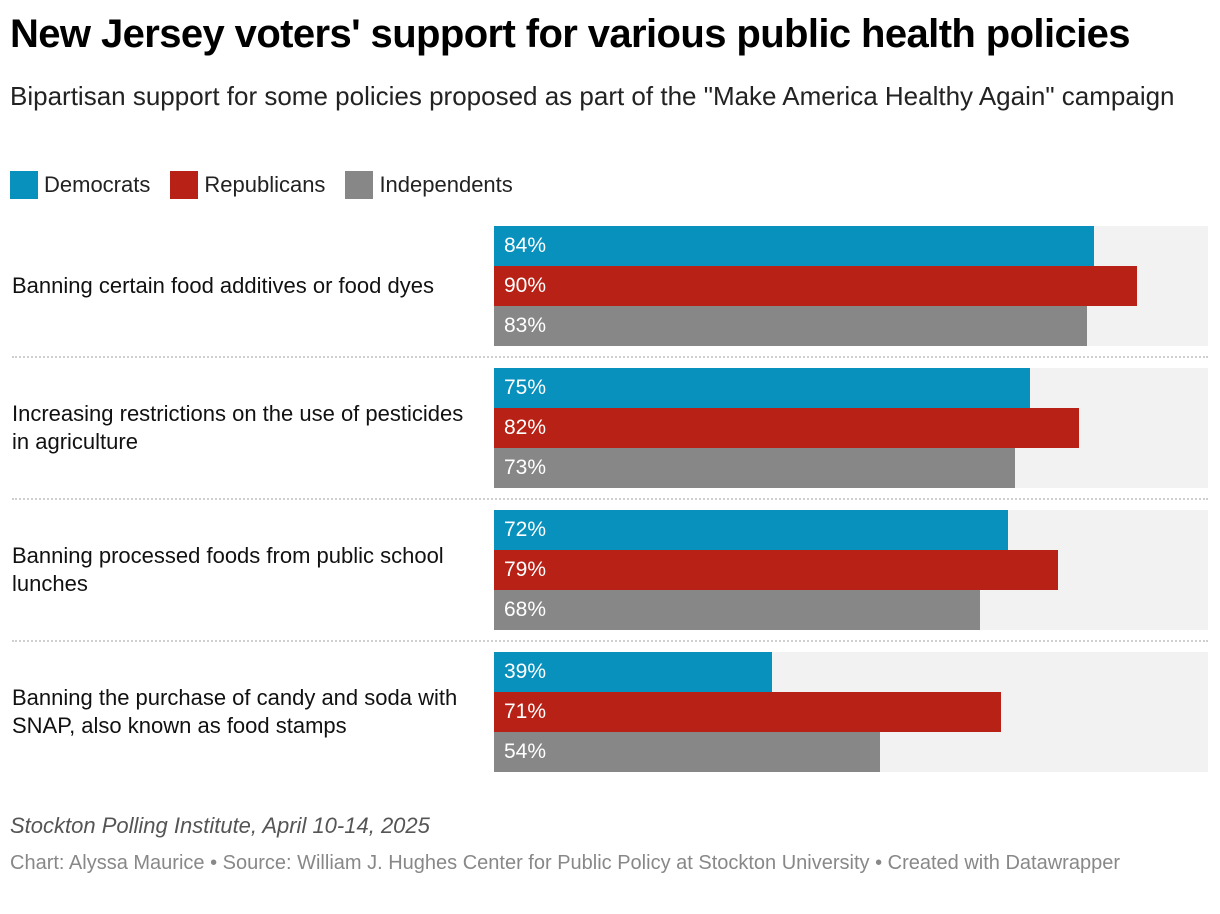 This screenshot has width=1220, height=914. Describe the element at coordinates (525, 325) in the screenshot. I see `bar-value-label: 83%` at that location.